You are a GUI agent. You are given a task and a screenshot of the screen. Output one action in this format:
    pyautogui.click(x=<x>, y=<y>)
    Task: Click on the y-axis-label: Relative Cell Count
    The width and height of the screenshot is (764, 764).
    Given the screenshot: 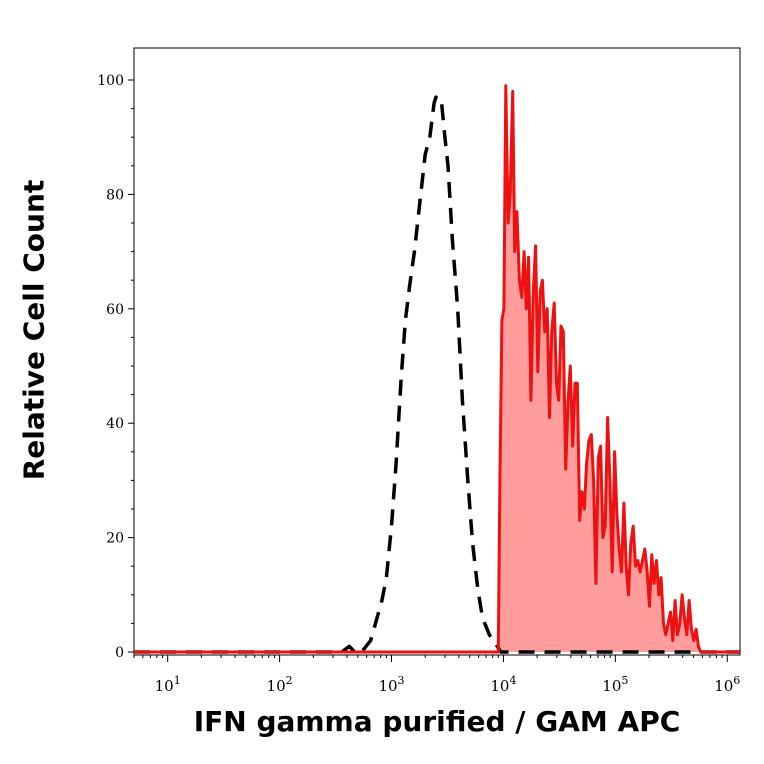 What is the action you would take?
    pyautogui.click(x=34, y=330)
    